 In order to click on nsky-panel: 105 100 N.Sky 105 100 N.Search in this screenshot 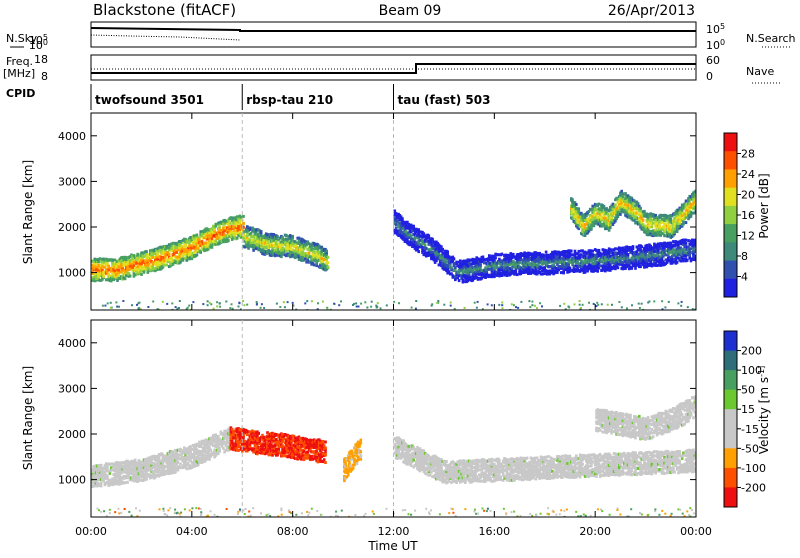, I will do `click(401, 37)`.